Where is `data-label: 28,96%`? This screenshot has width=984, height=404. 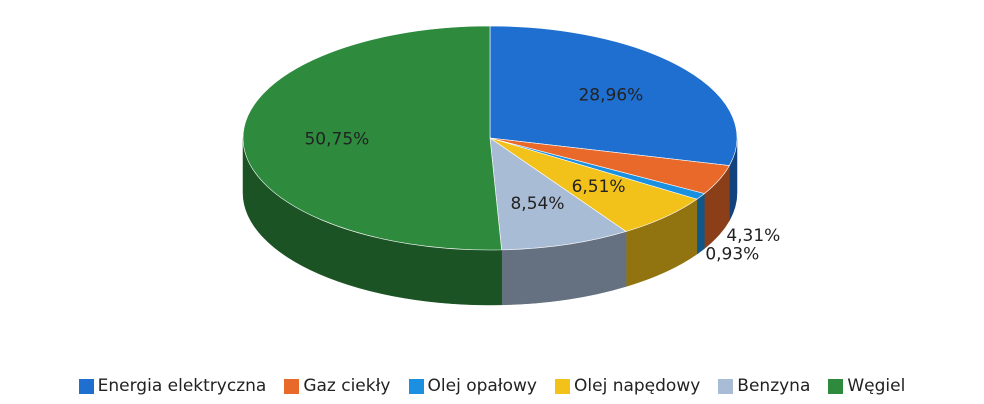
data-label: 28,96% is located at coordinates (610, 95).